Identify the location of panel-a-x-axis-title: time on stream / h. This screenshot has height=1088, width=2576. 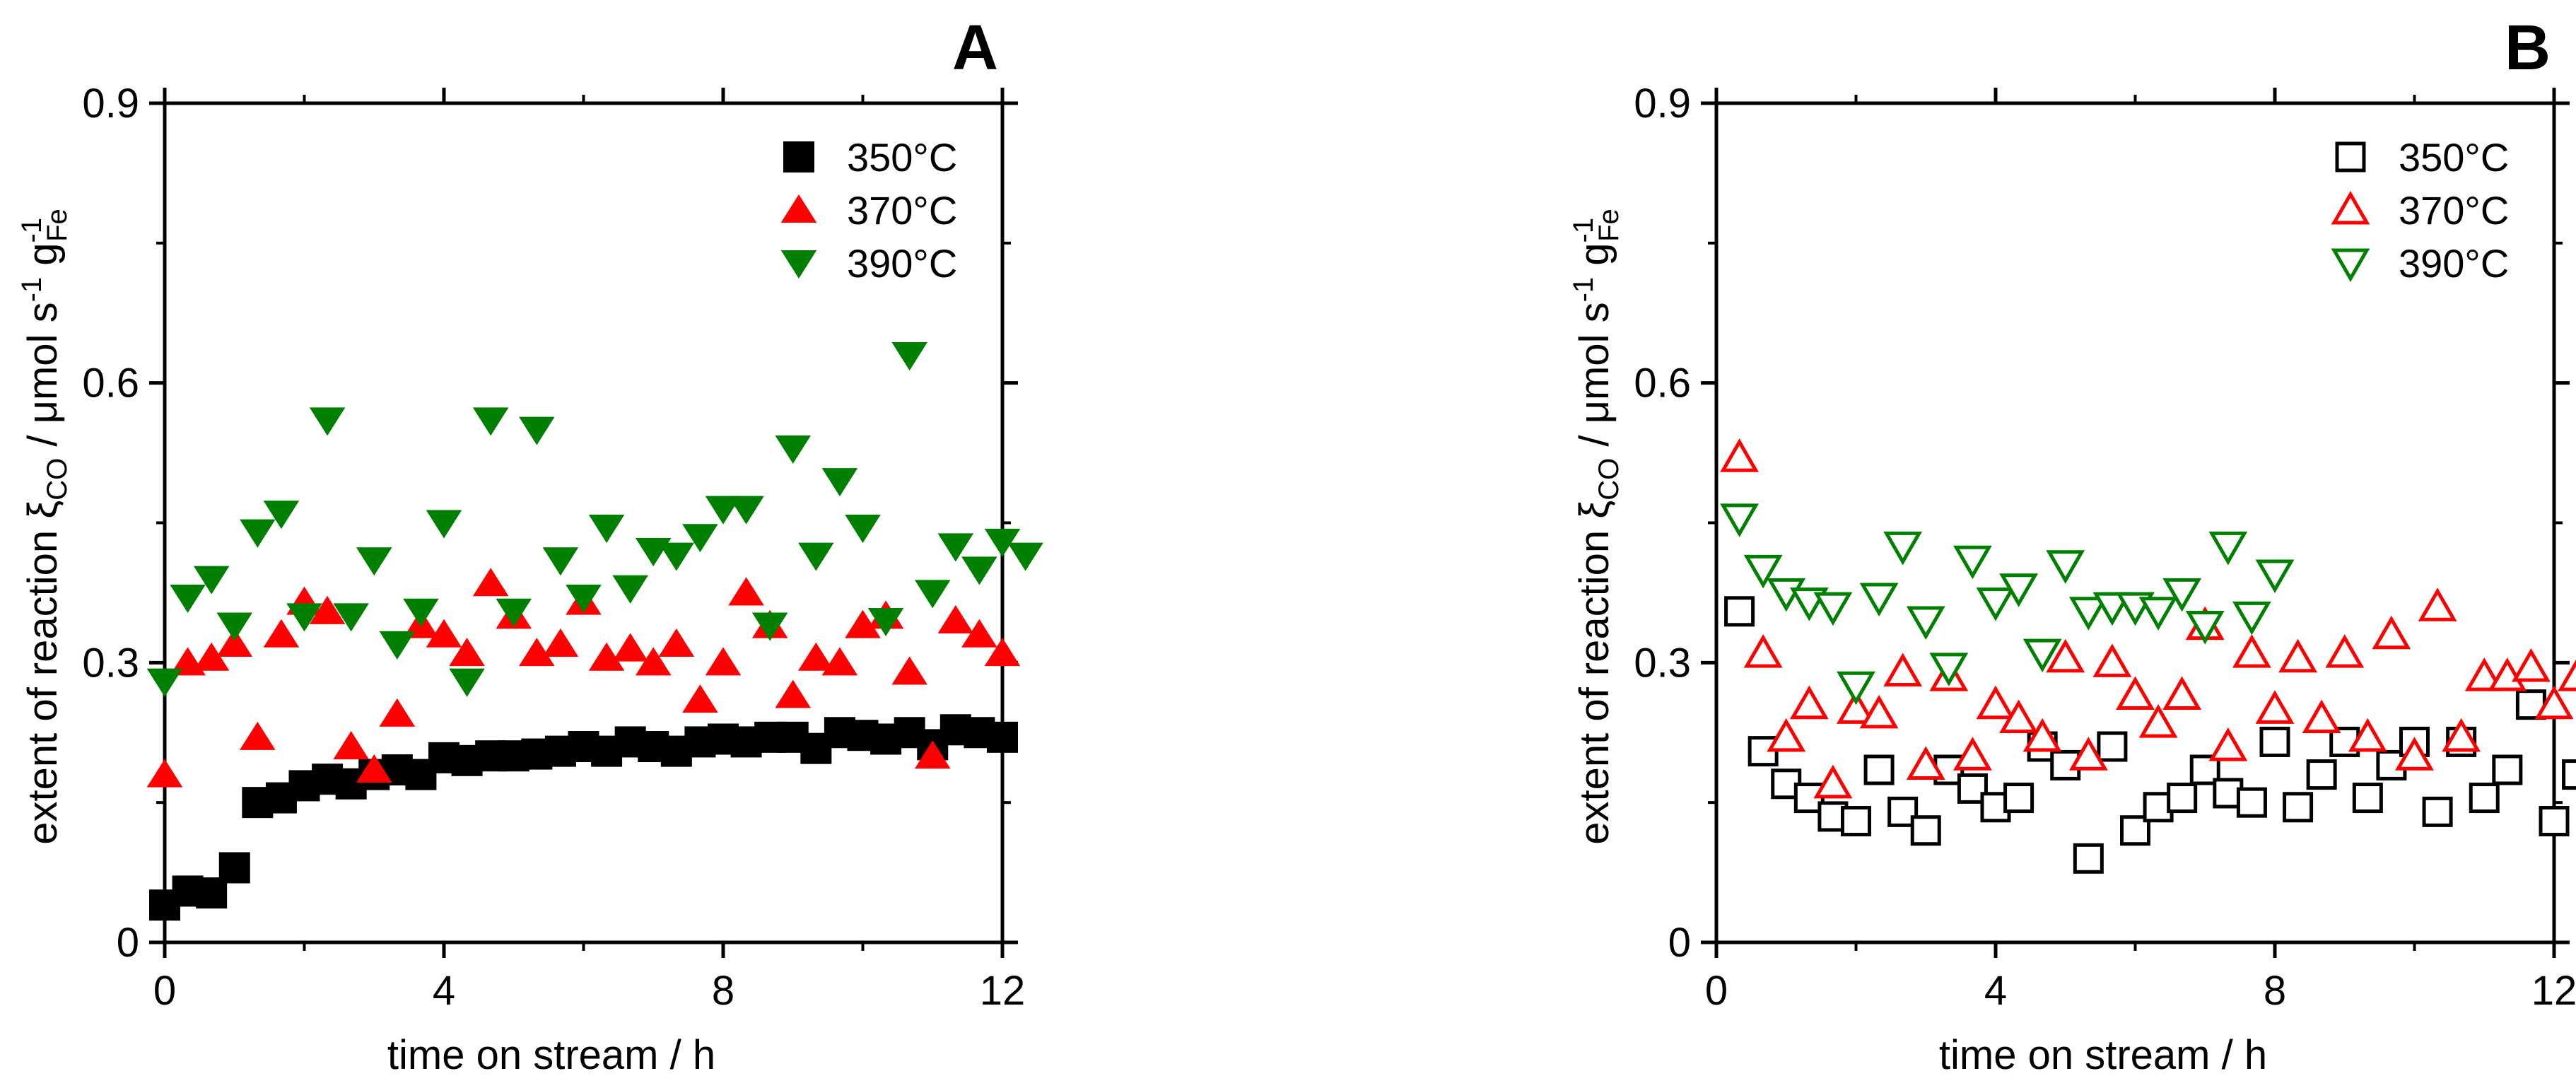
(551, 1055).